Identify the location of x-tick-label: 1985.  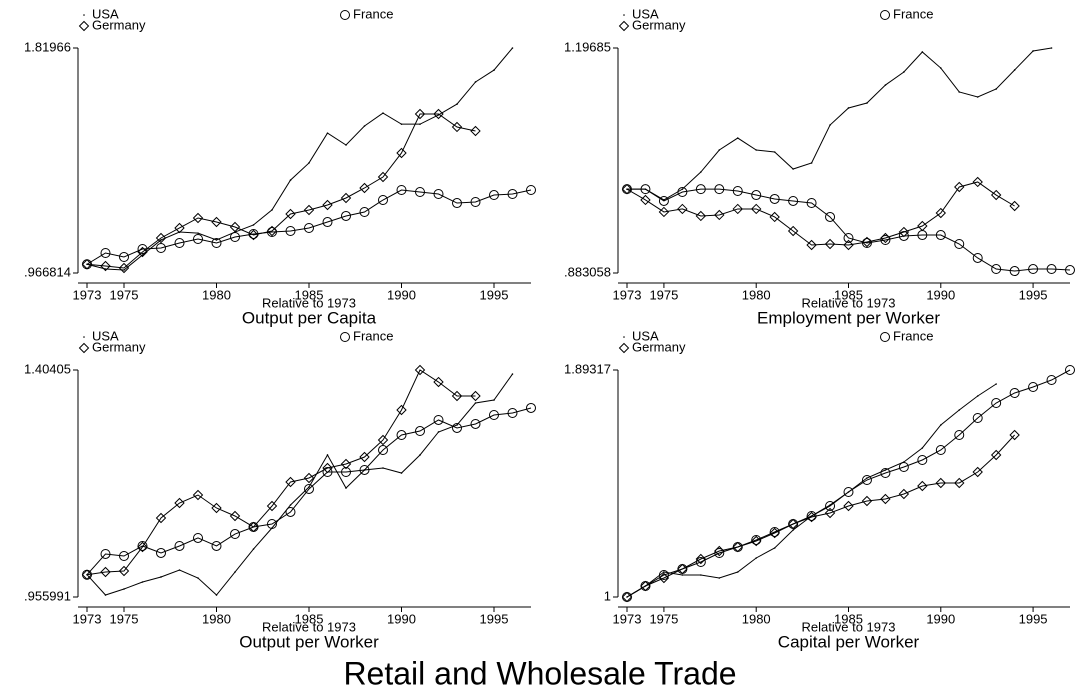
(848, 618).